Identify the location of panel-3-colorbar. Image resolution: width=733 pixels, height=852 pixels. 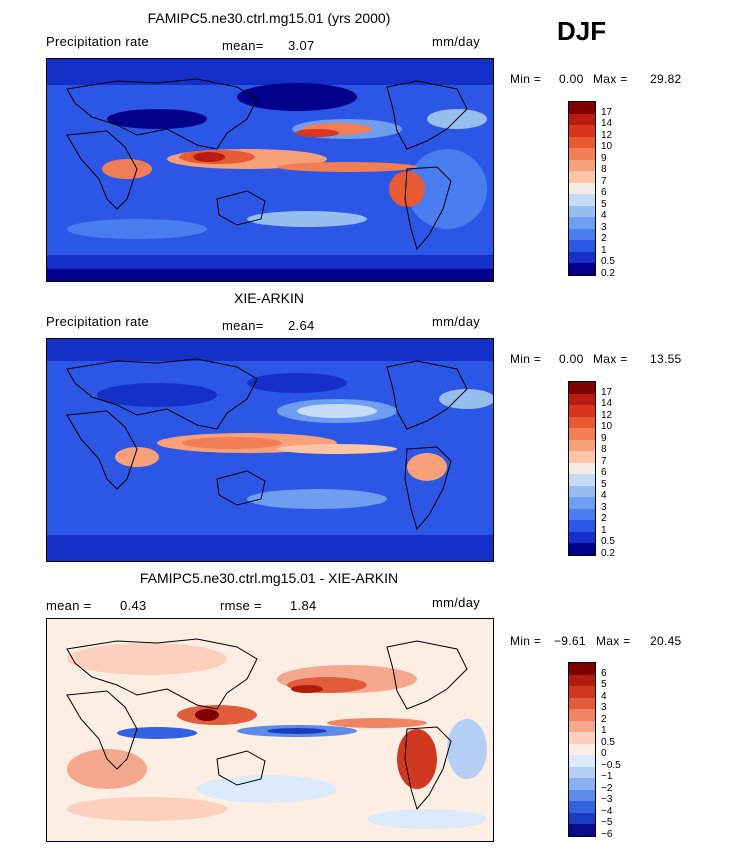
(582, 749).